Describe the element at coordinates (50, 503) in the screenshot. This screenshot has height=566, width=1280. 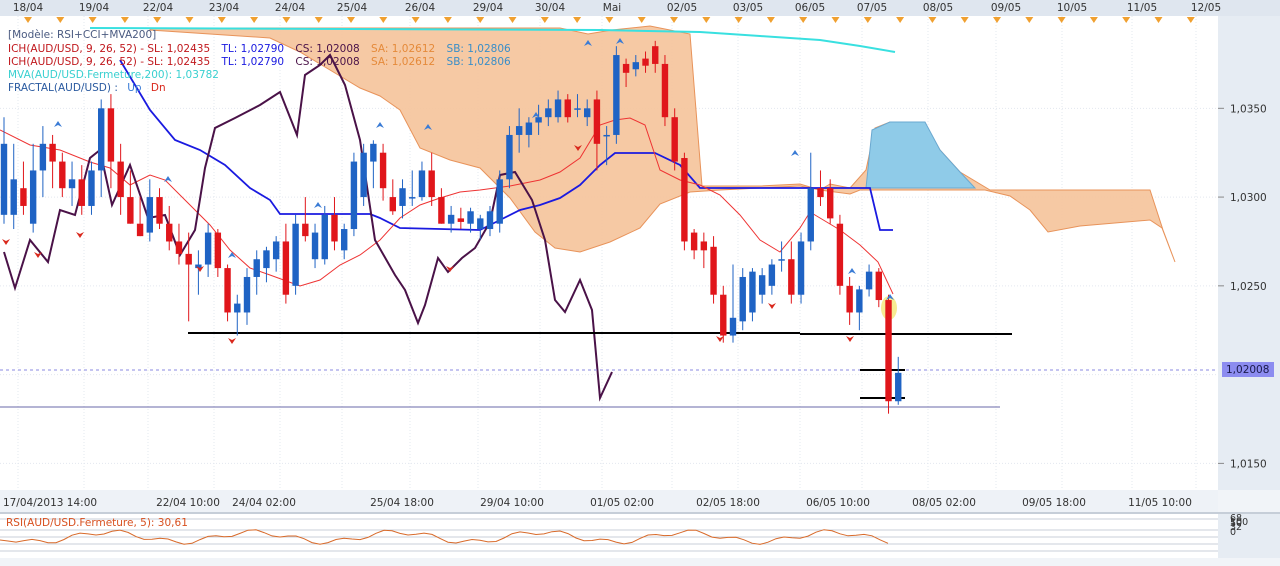
I see `time-label: 17/04/2013 14:00` at that location.